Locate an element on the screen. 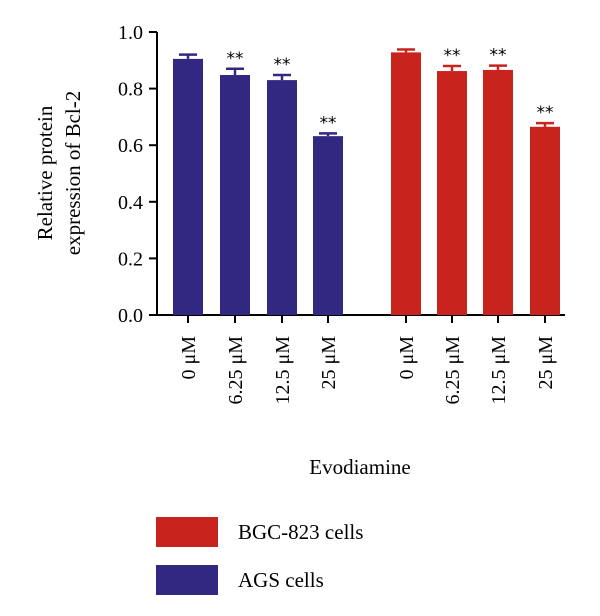 The width and height of the screenshot is (600, 616). significance-label-1-2: ** is located at coordinates (498, 56).